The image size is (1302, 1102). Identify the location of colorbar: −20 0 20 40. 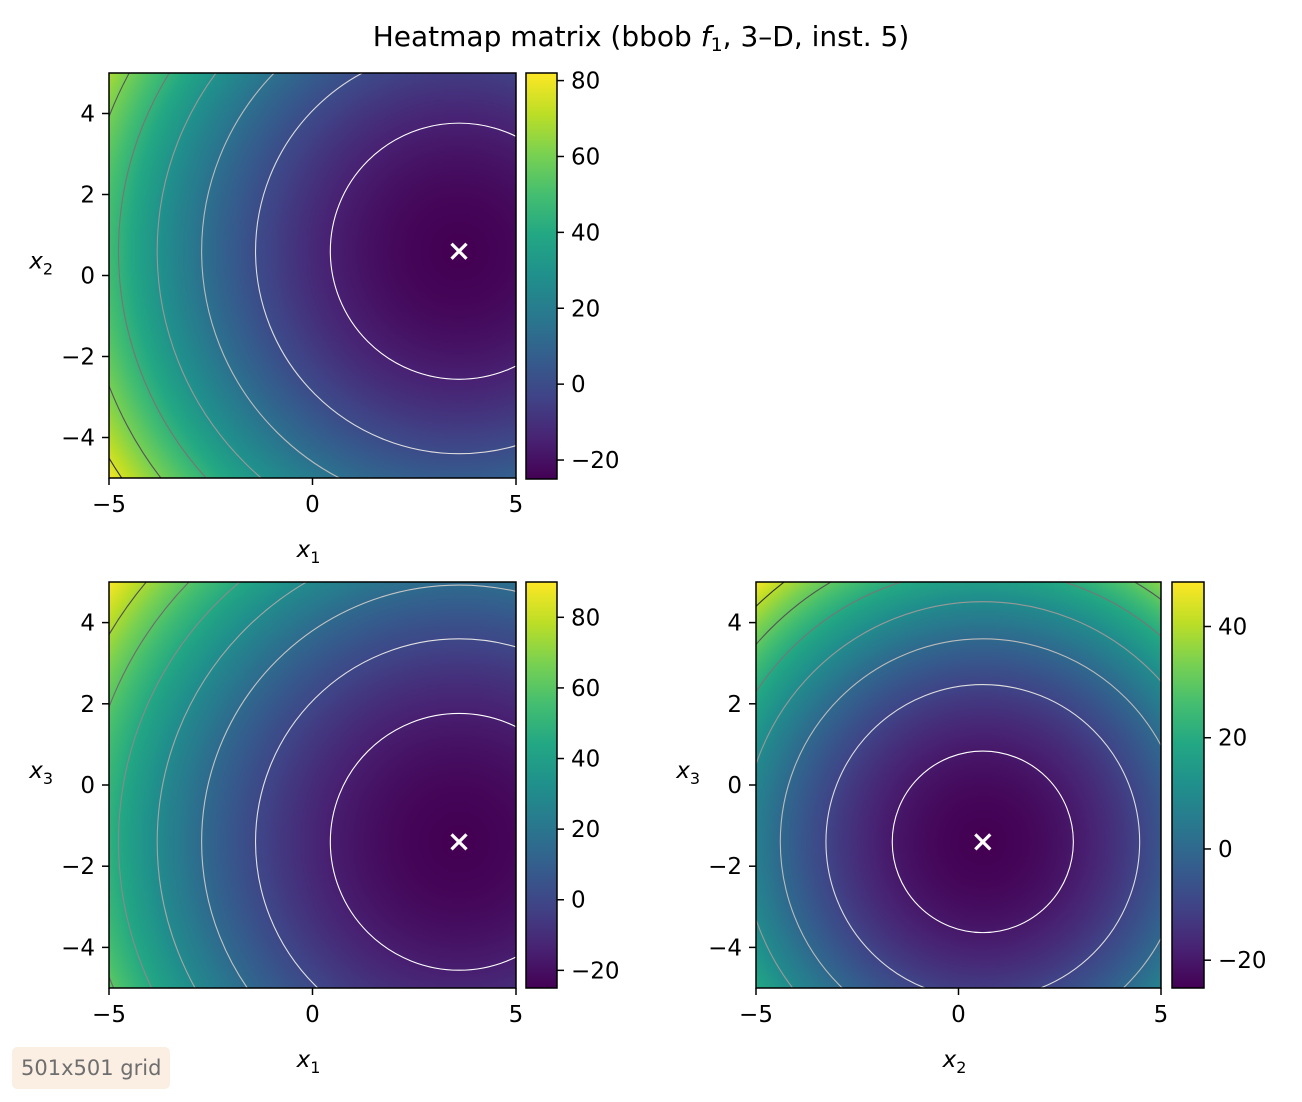
(1219, 785).